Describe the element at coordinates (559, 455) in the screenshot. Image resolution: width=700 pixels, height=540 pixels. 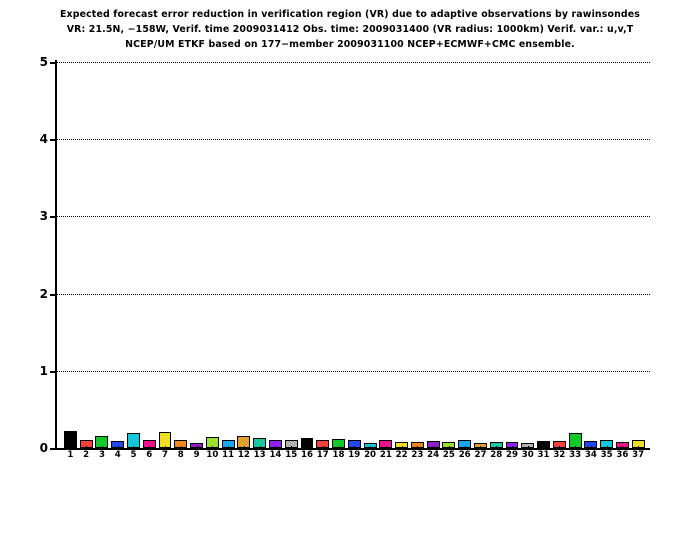
I see `x-axis-tick-label: 32` at that location.